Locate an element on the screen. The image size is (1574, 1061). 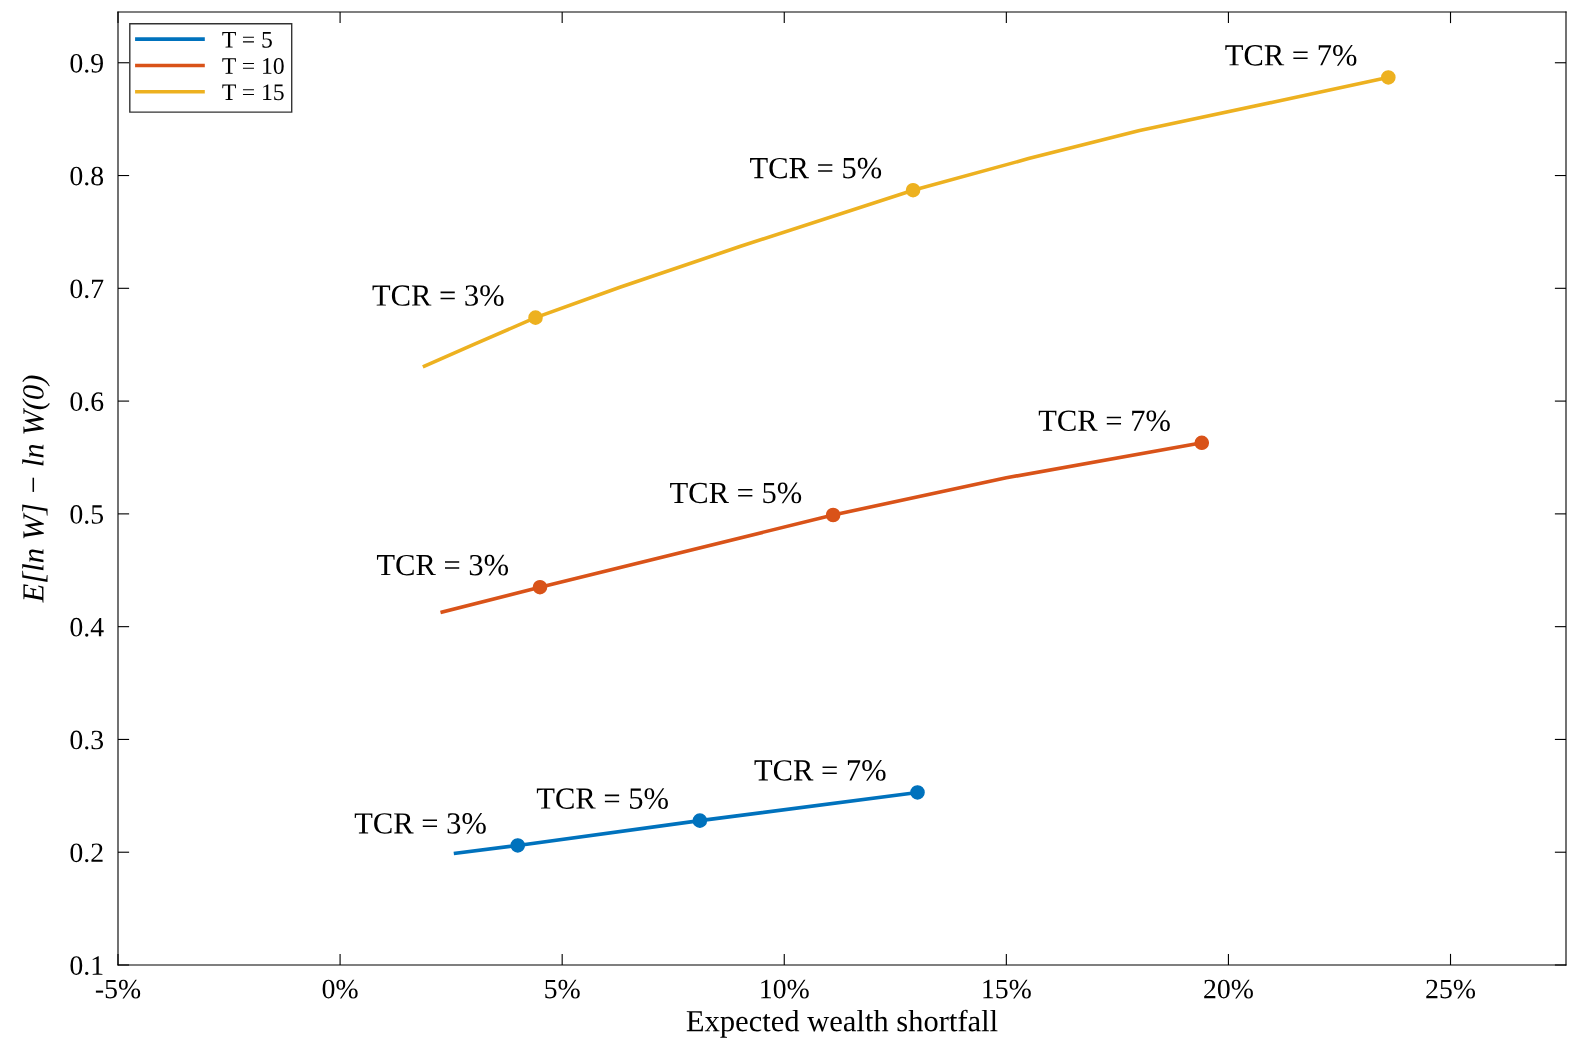
y-tick-label: 0.6 is located at coordinates (87, 402).